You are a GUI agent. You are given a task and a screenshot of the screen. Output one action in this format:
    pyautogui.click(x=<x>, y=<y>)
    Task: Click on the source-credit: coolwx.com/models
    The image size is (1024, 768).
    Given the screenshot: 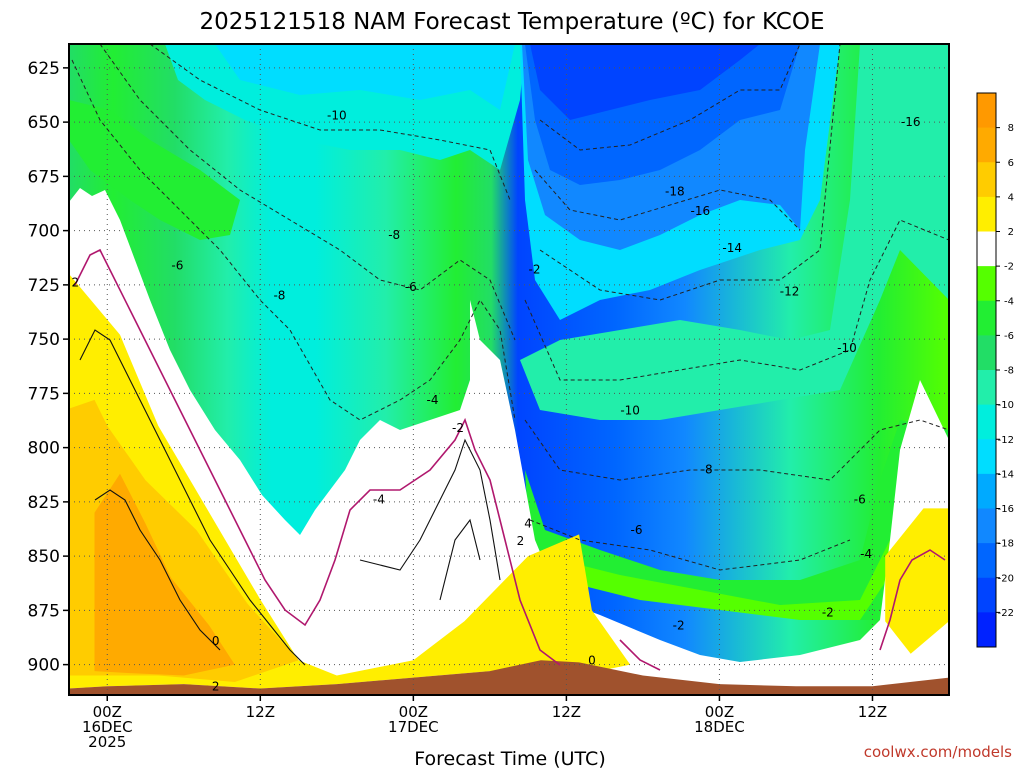 What is the action you would take?
    pyautogui.click(x=938, y=752)
    